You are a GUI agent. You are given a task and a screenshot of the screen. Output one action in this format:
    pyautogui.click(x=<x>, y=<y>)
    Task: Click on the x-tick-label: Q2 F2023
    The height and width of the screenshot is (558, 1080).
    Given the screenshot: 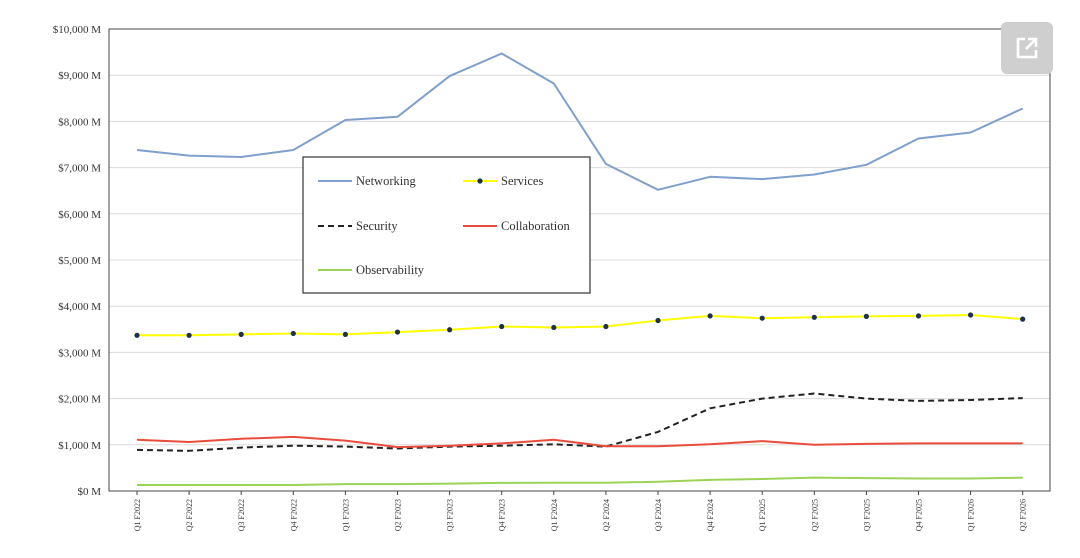 What is the action you would take?
    pyautogui.click(x=398, y=515)
    